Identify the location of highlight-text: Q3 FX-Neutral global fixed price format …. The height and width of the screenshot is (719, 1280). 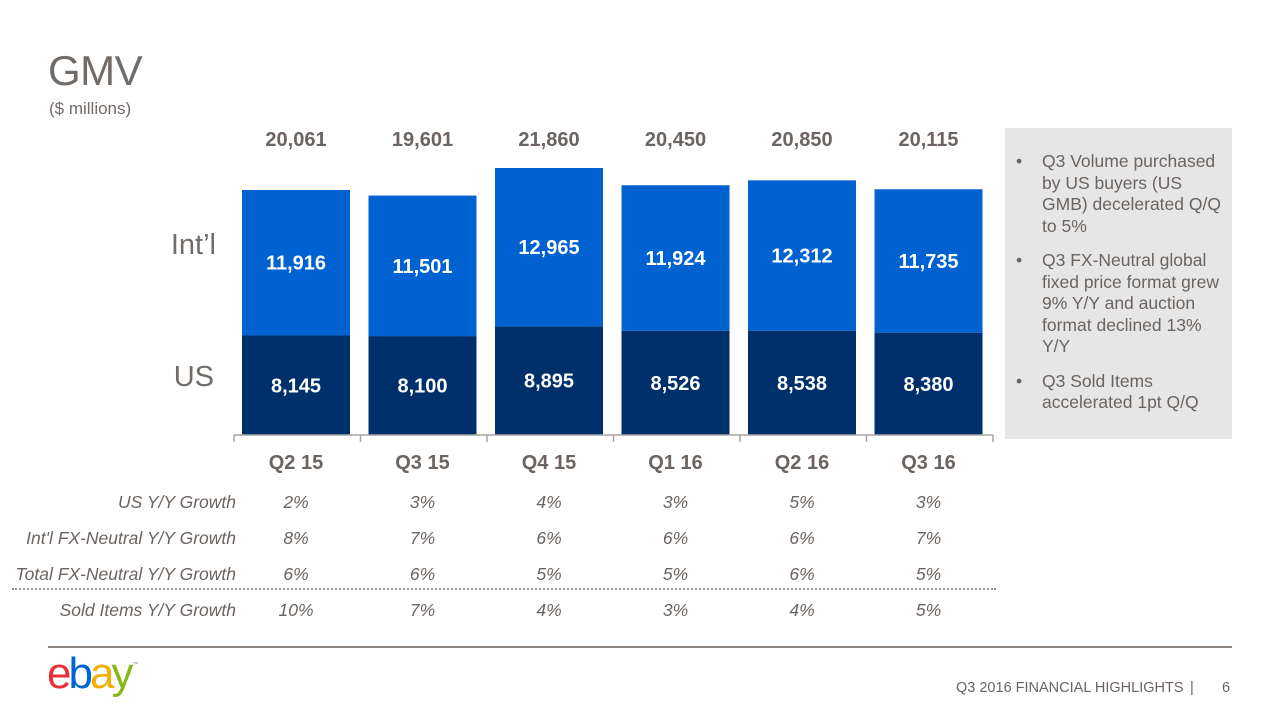
(1131, 303).